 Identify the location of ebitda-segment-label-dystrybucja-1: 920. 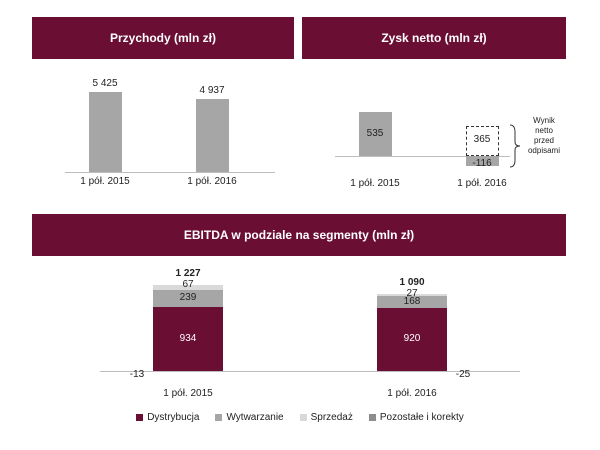
(412, 339).